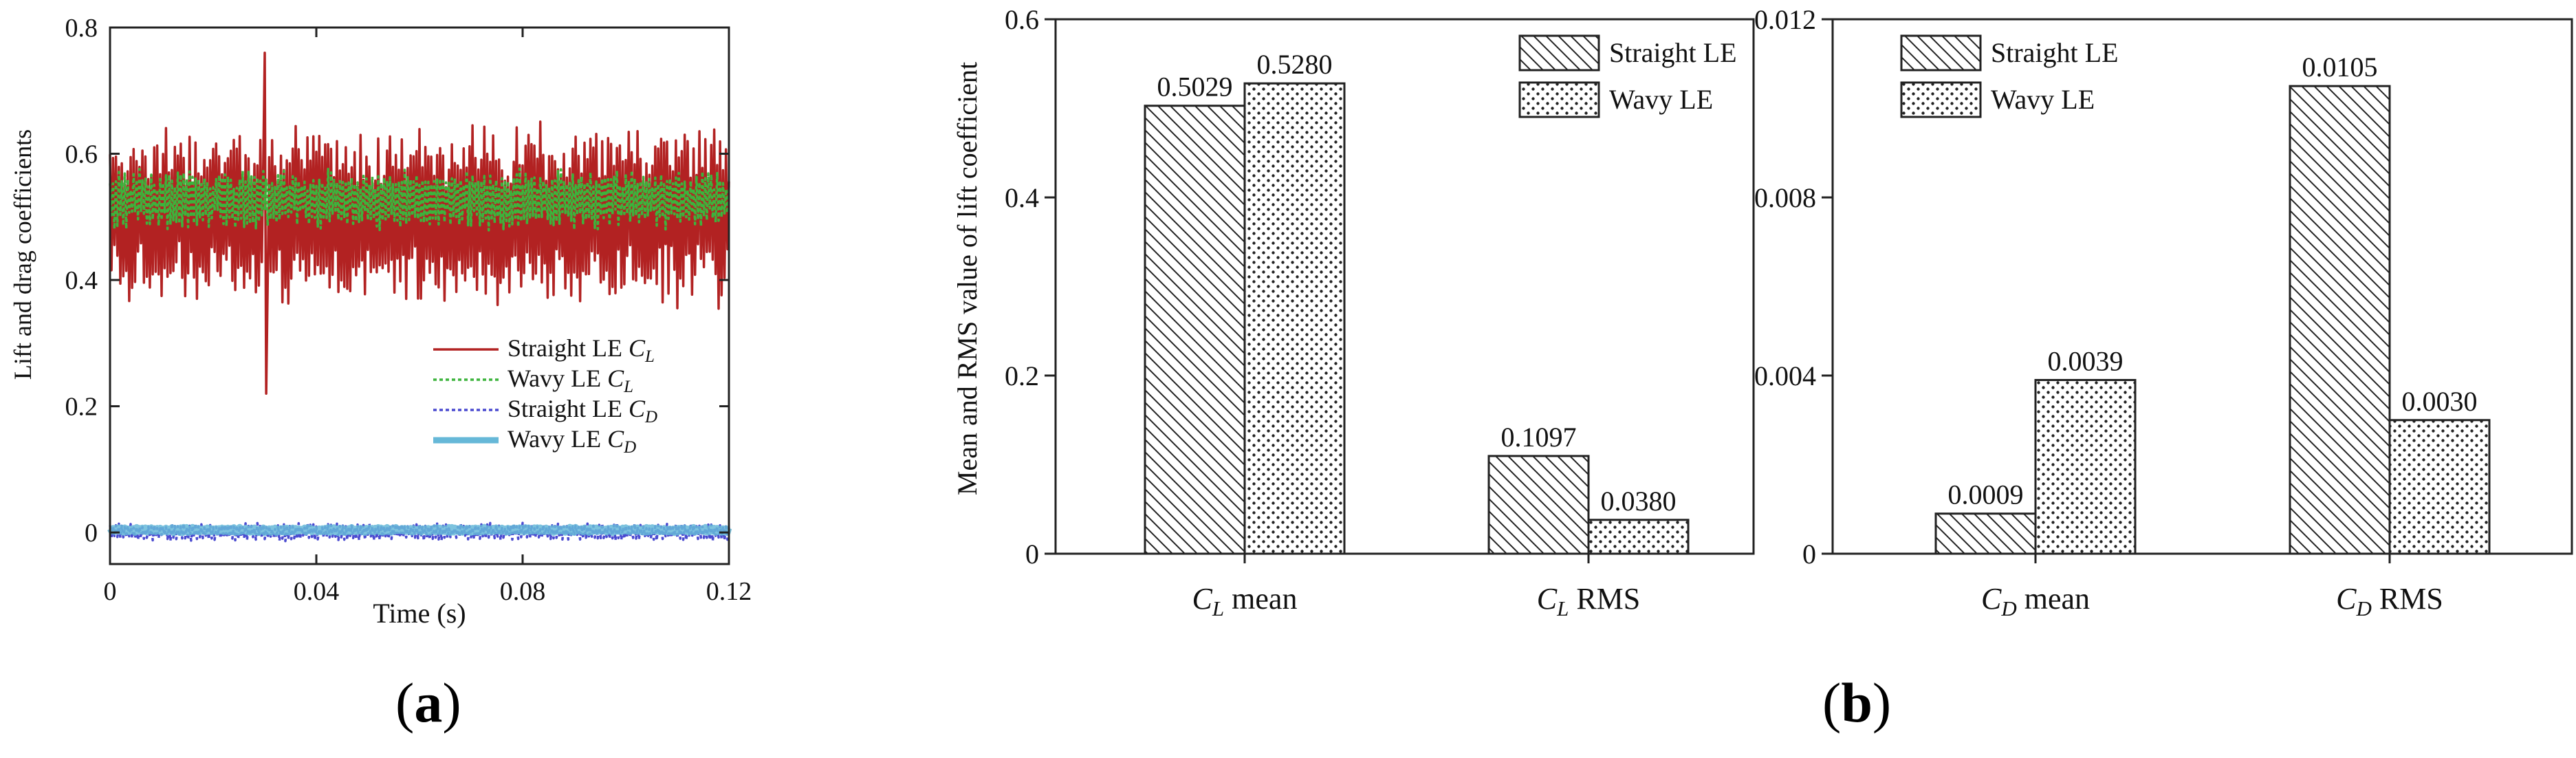  What do you see at coordinates (428, 702) in the screenshot?
I see `panel-label-a: (a)` at bounding box center [428, 702].